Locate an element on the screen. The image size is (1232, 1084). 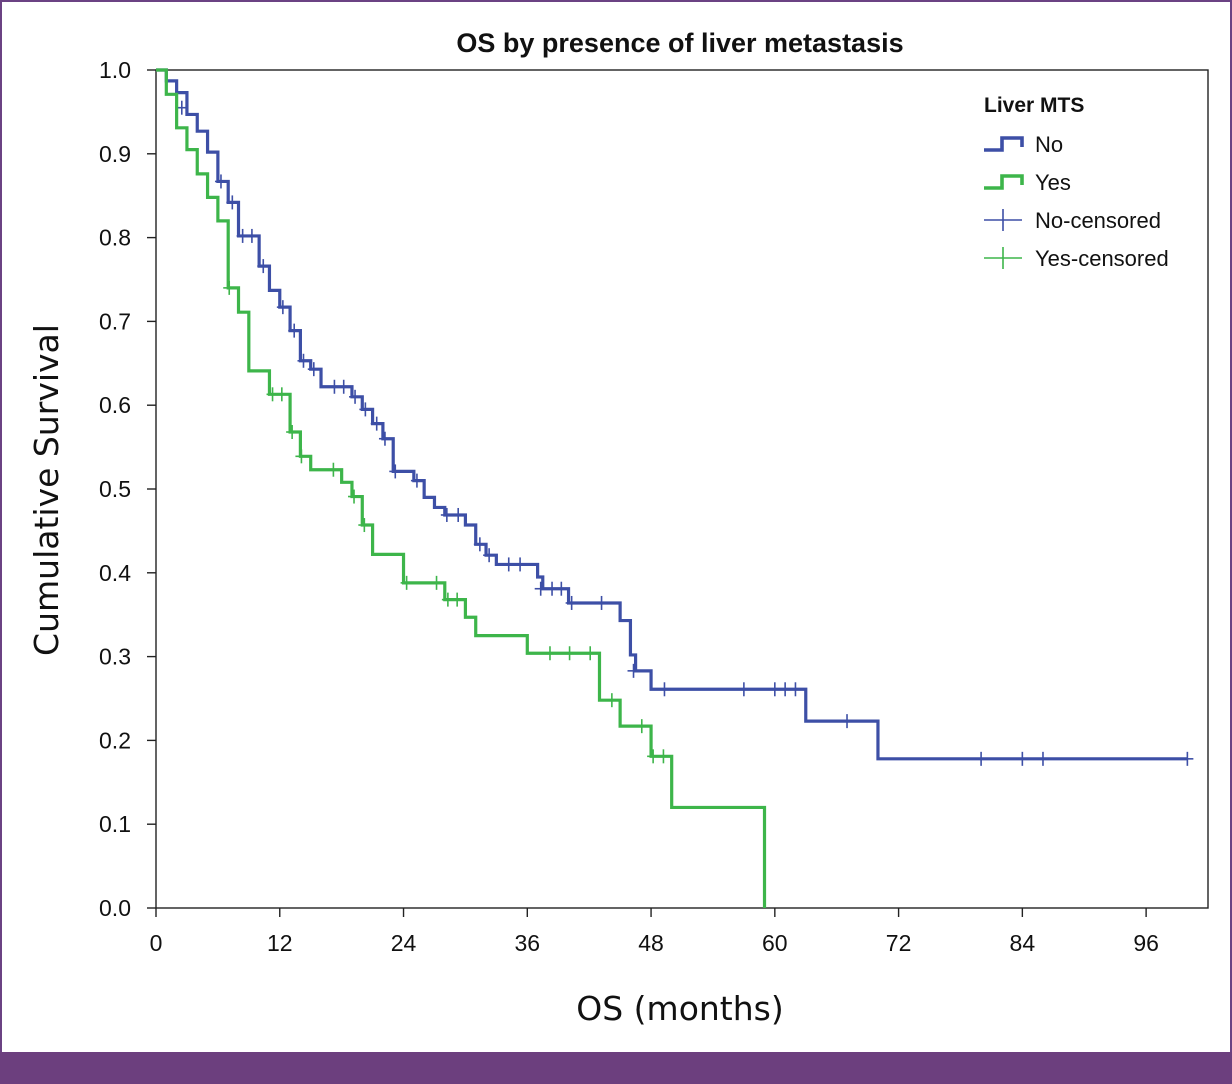
footer-band is located at coordinates (616, 1068).